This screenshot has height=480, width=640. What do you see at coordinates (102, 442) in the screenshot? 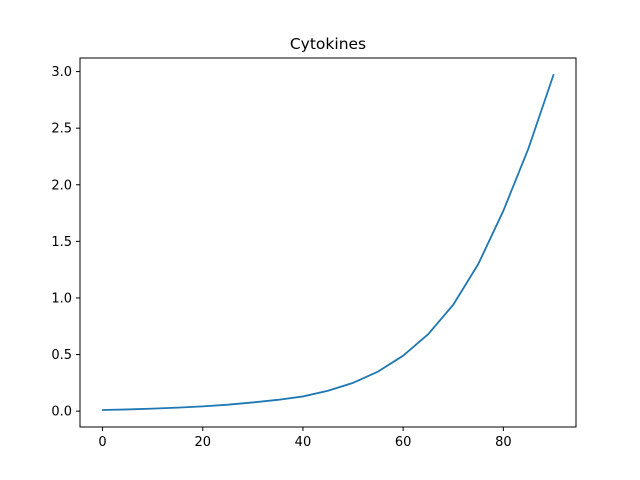
I see `x-tick-label: 0` at bounding box center [102, 442].